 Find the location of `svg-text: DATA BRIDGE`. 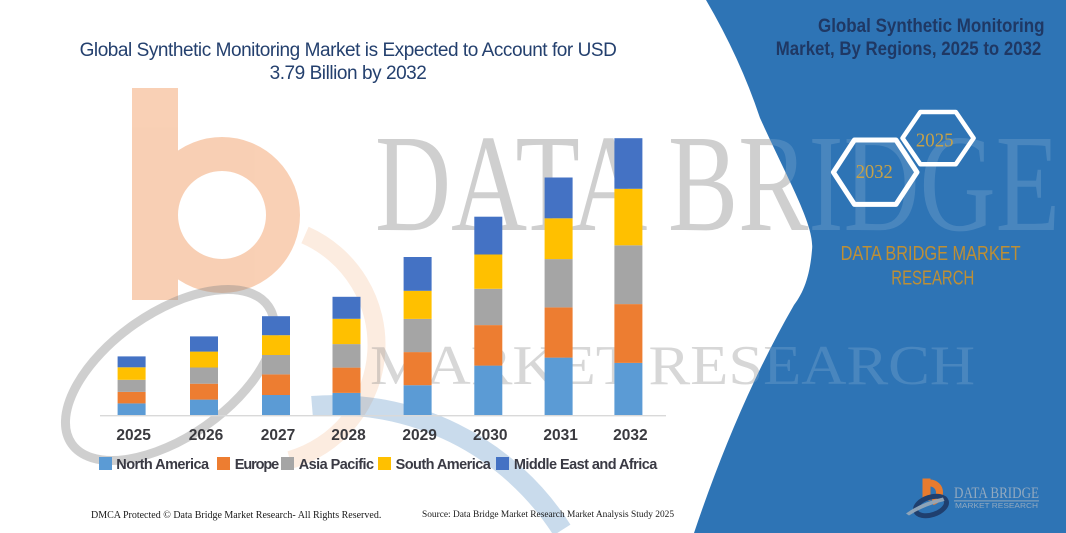

svg-text: DATA BRIDGE is located at coordinates (996, 493).